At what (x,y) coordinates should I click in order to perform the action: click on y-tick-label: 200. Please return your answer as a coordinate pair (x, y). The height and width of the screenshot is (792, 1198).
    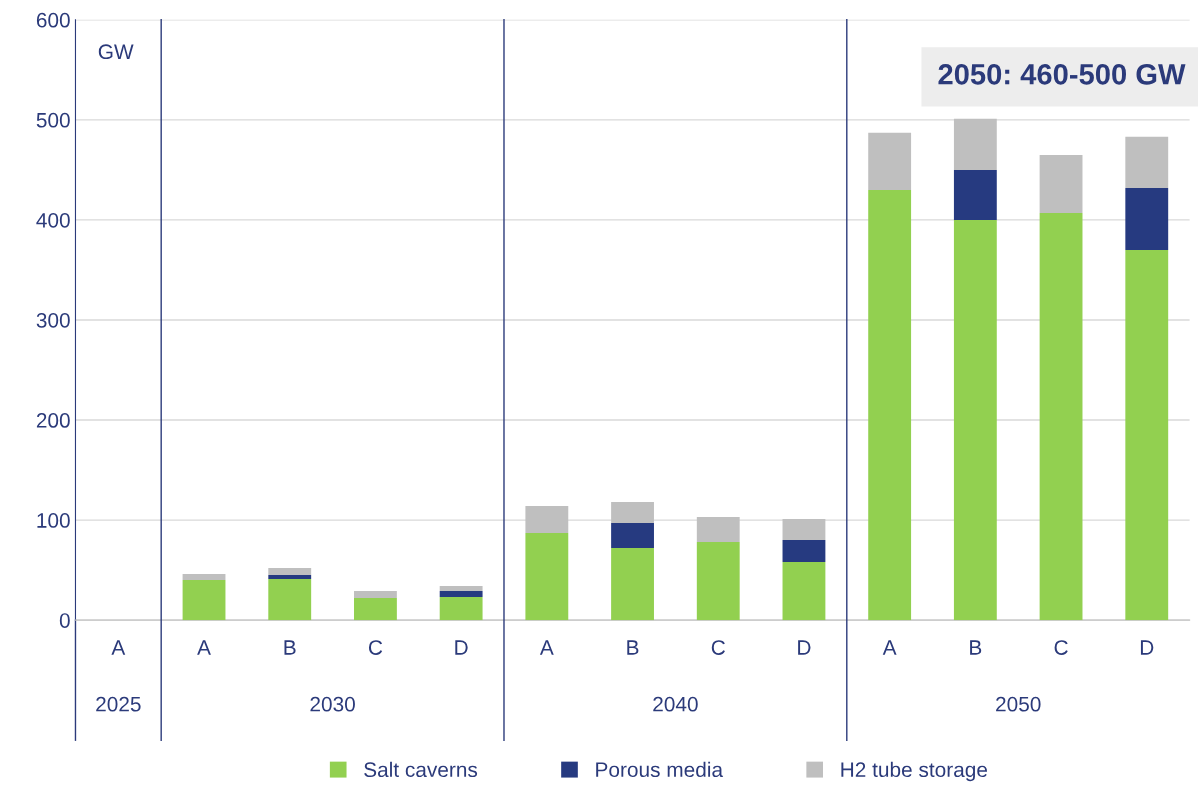
    Looking at the image, I should click on (53, 420).